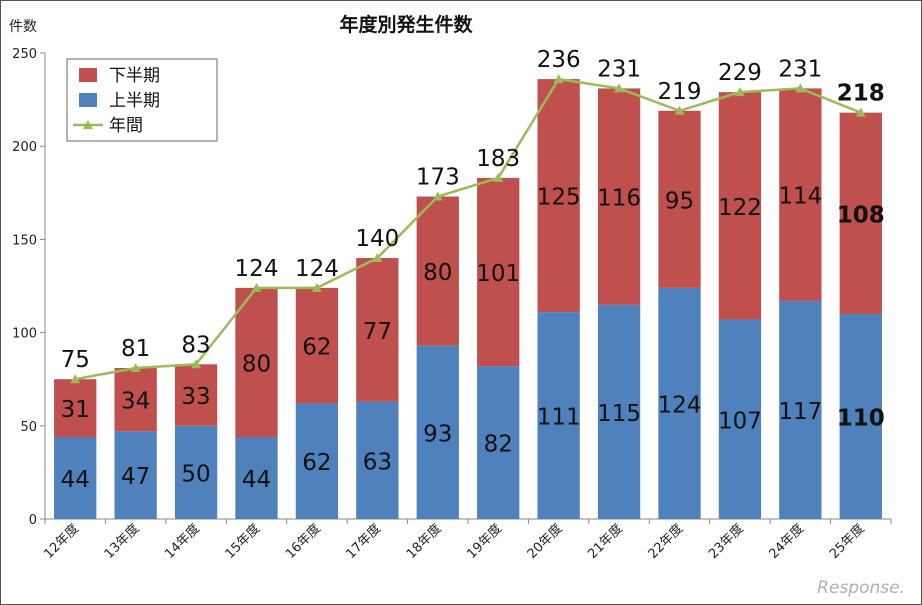  Describe the element at coordinates (406, 24) in the screenshot. I see `chart-title: 年度別発生件数` at that location.